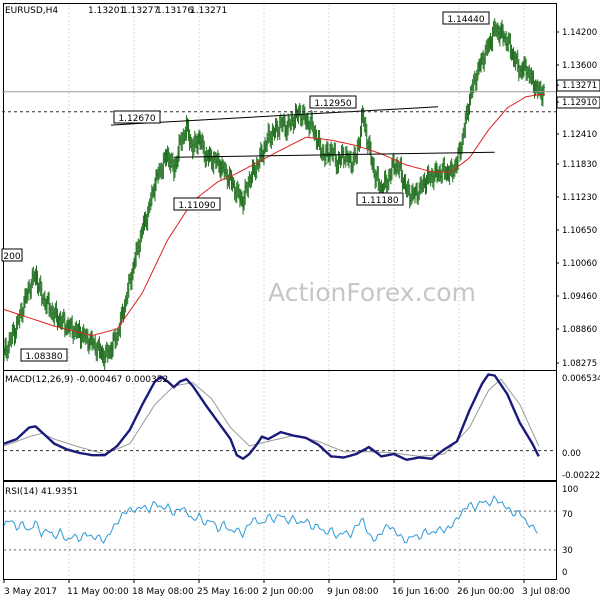 The height and width of the screenshot is (604, 600). I want to click on price-annotation: 1.12950, so click(333, 102).